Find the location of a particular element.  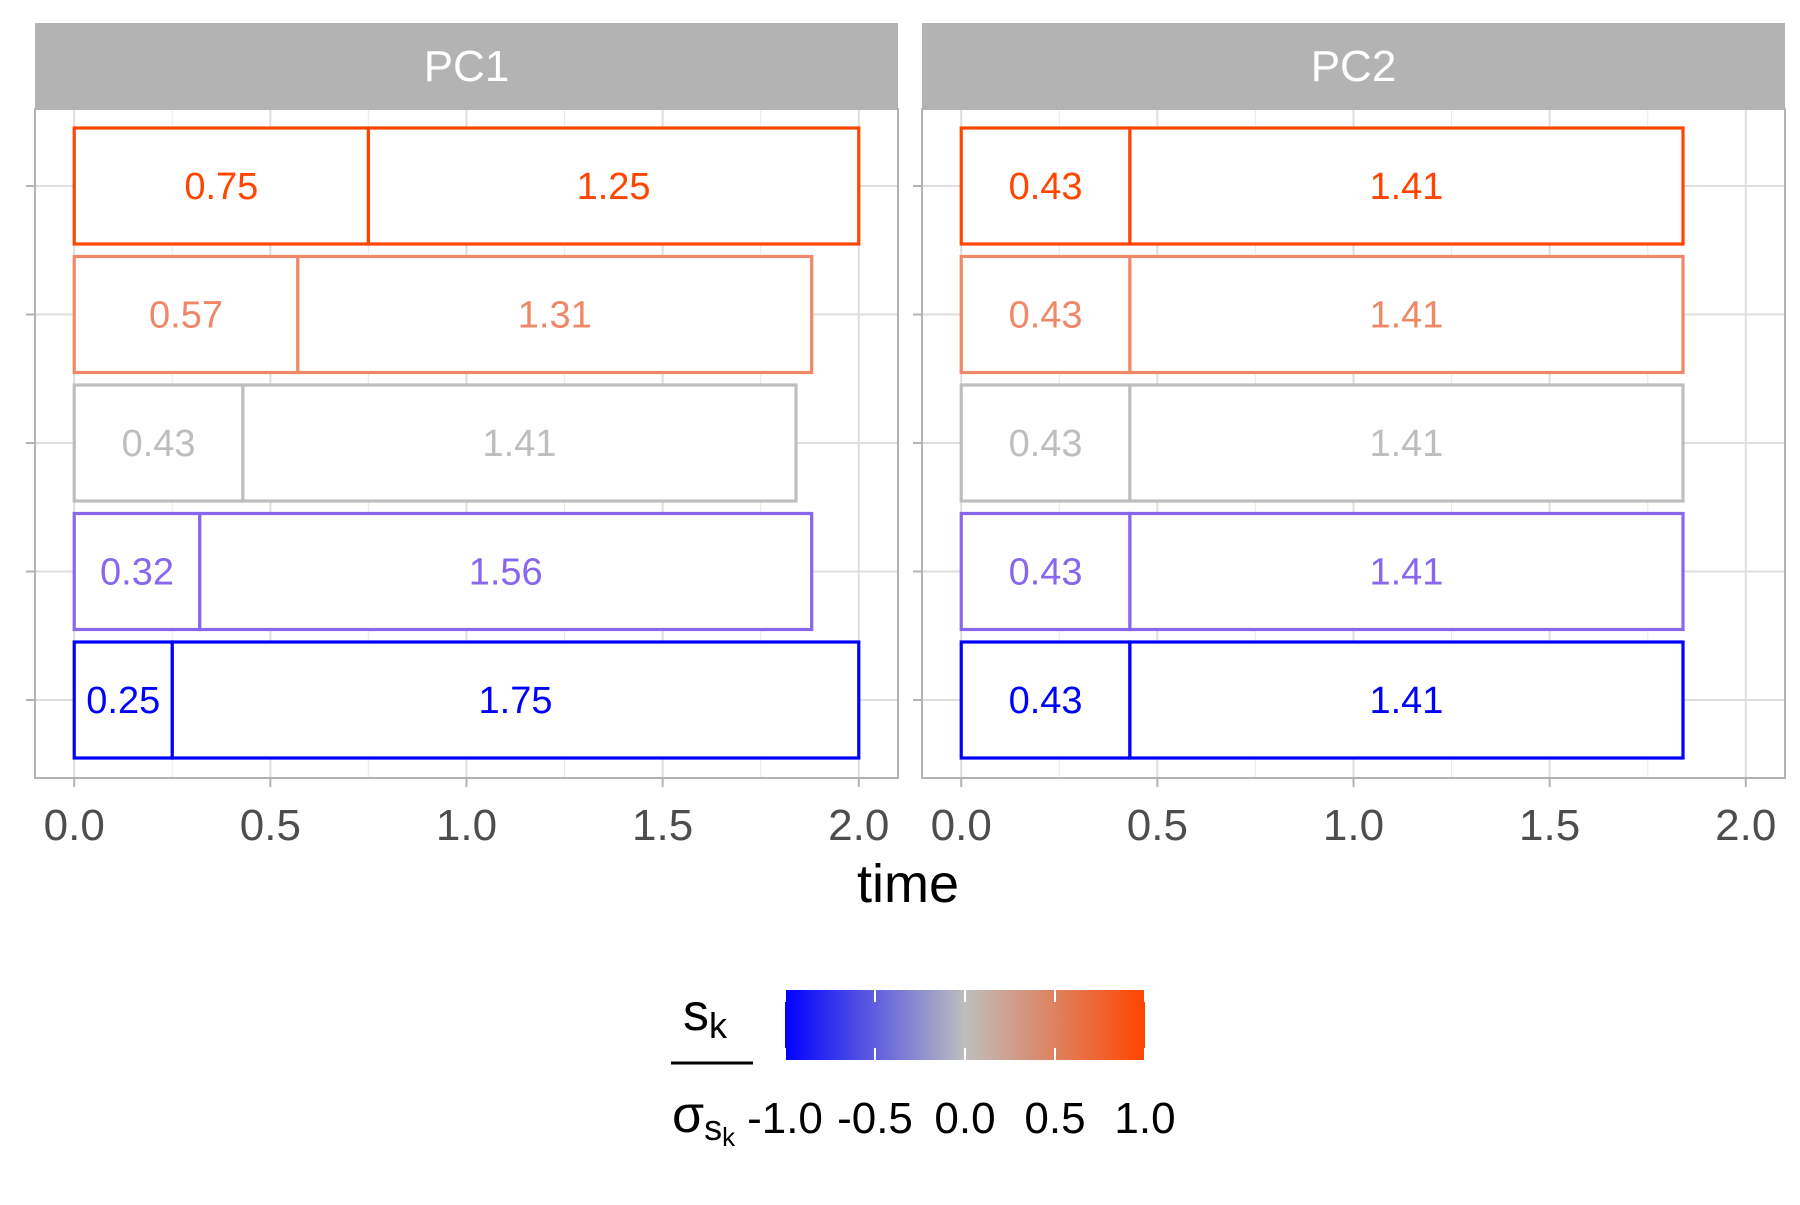

legend-tick-label: -1.0 is located at coordinates (785, 1118).